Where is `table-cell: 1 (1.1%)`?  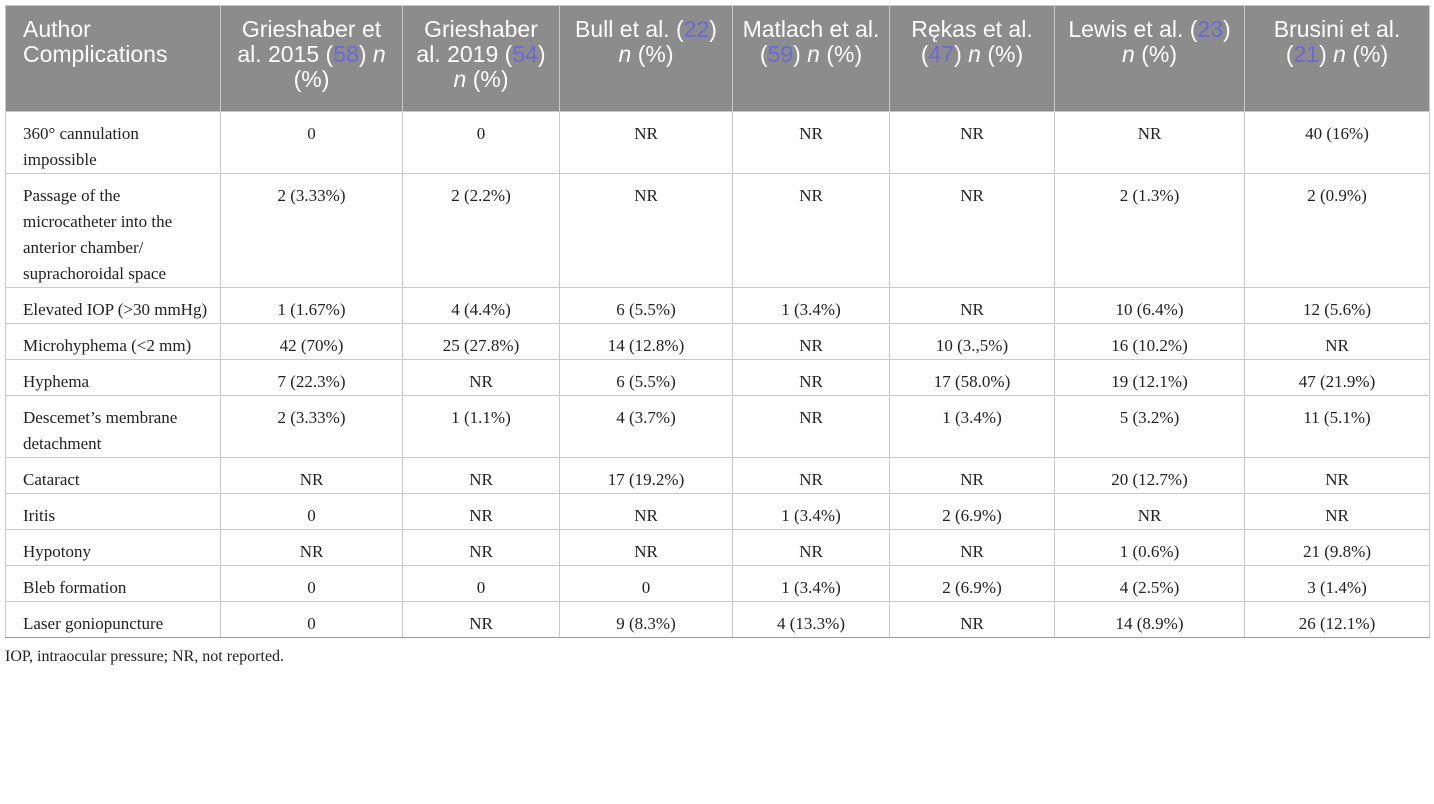 table-cell: 1 (1.1%) is located at coordinates (481, 426).